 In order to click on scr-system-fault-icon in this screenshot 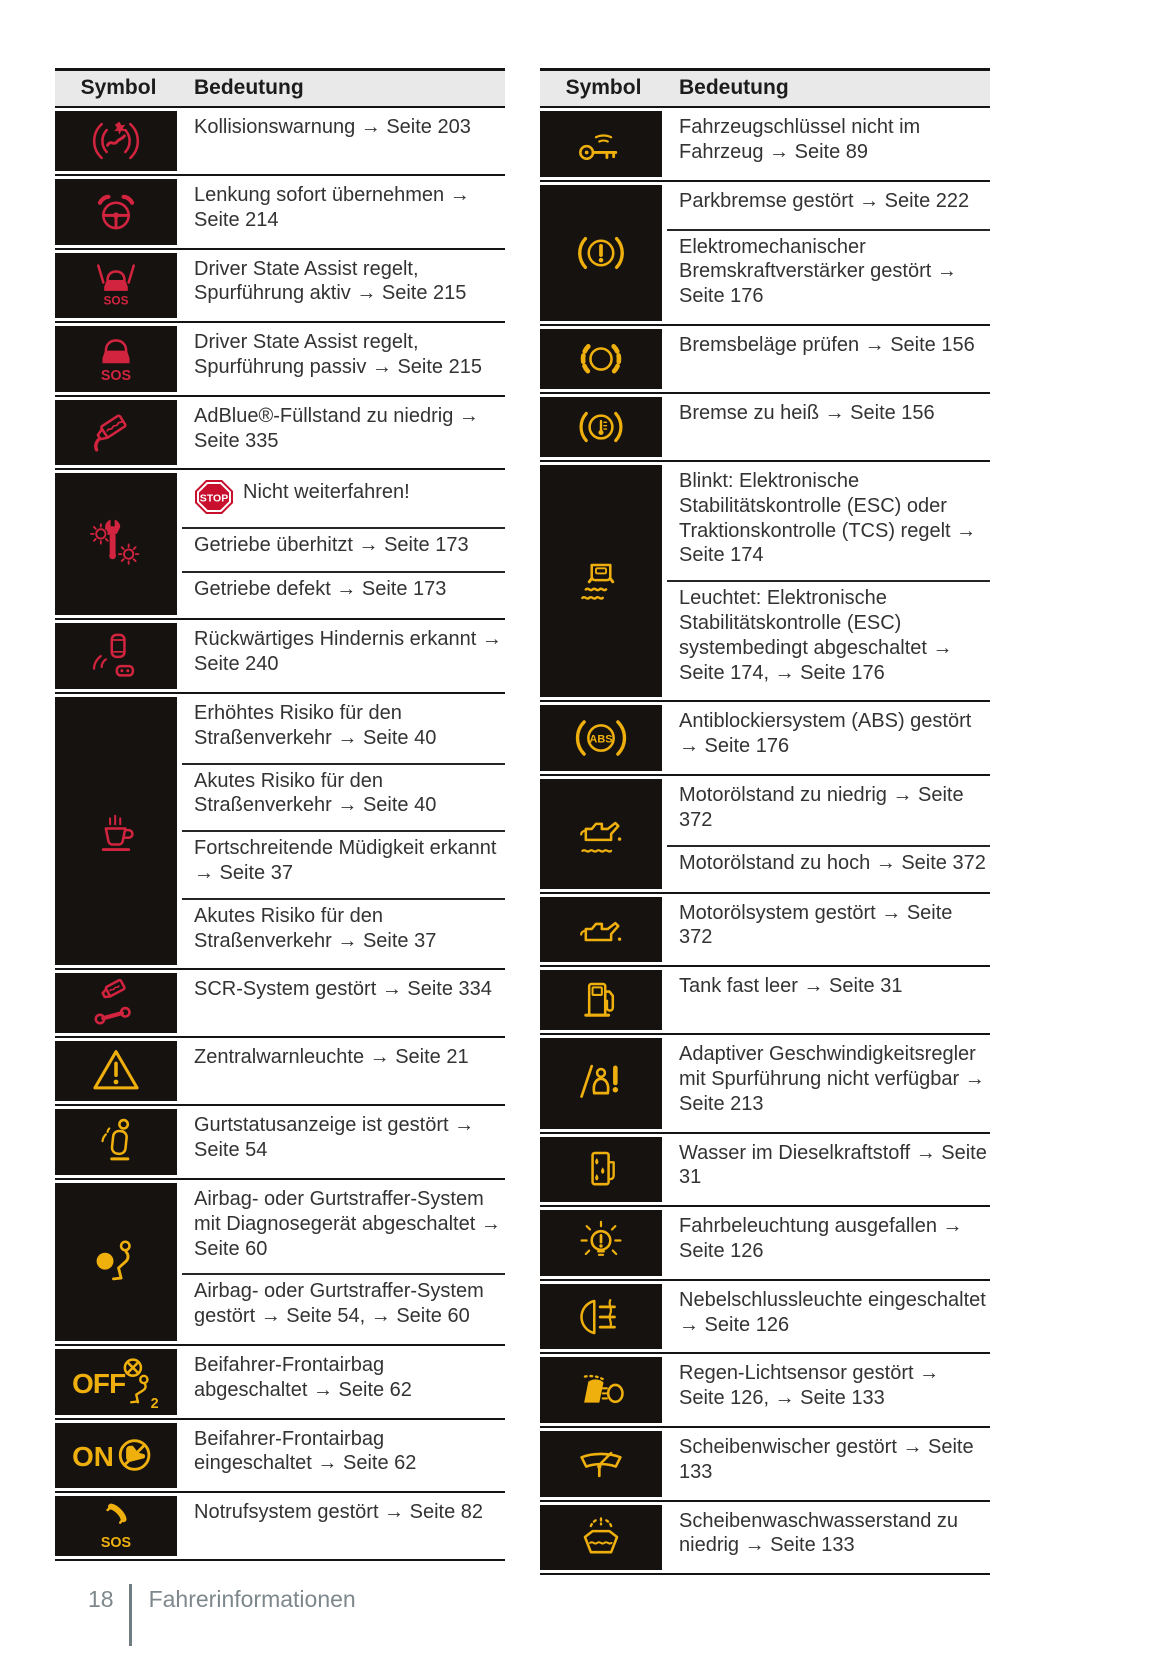, I will do `click(116, 1003)`.